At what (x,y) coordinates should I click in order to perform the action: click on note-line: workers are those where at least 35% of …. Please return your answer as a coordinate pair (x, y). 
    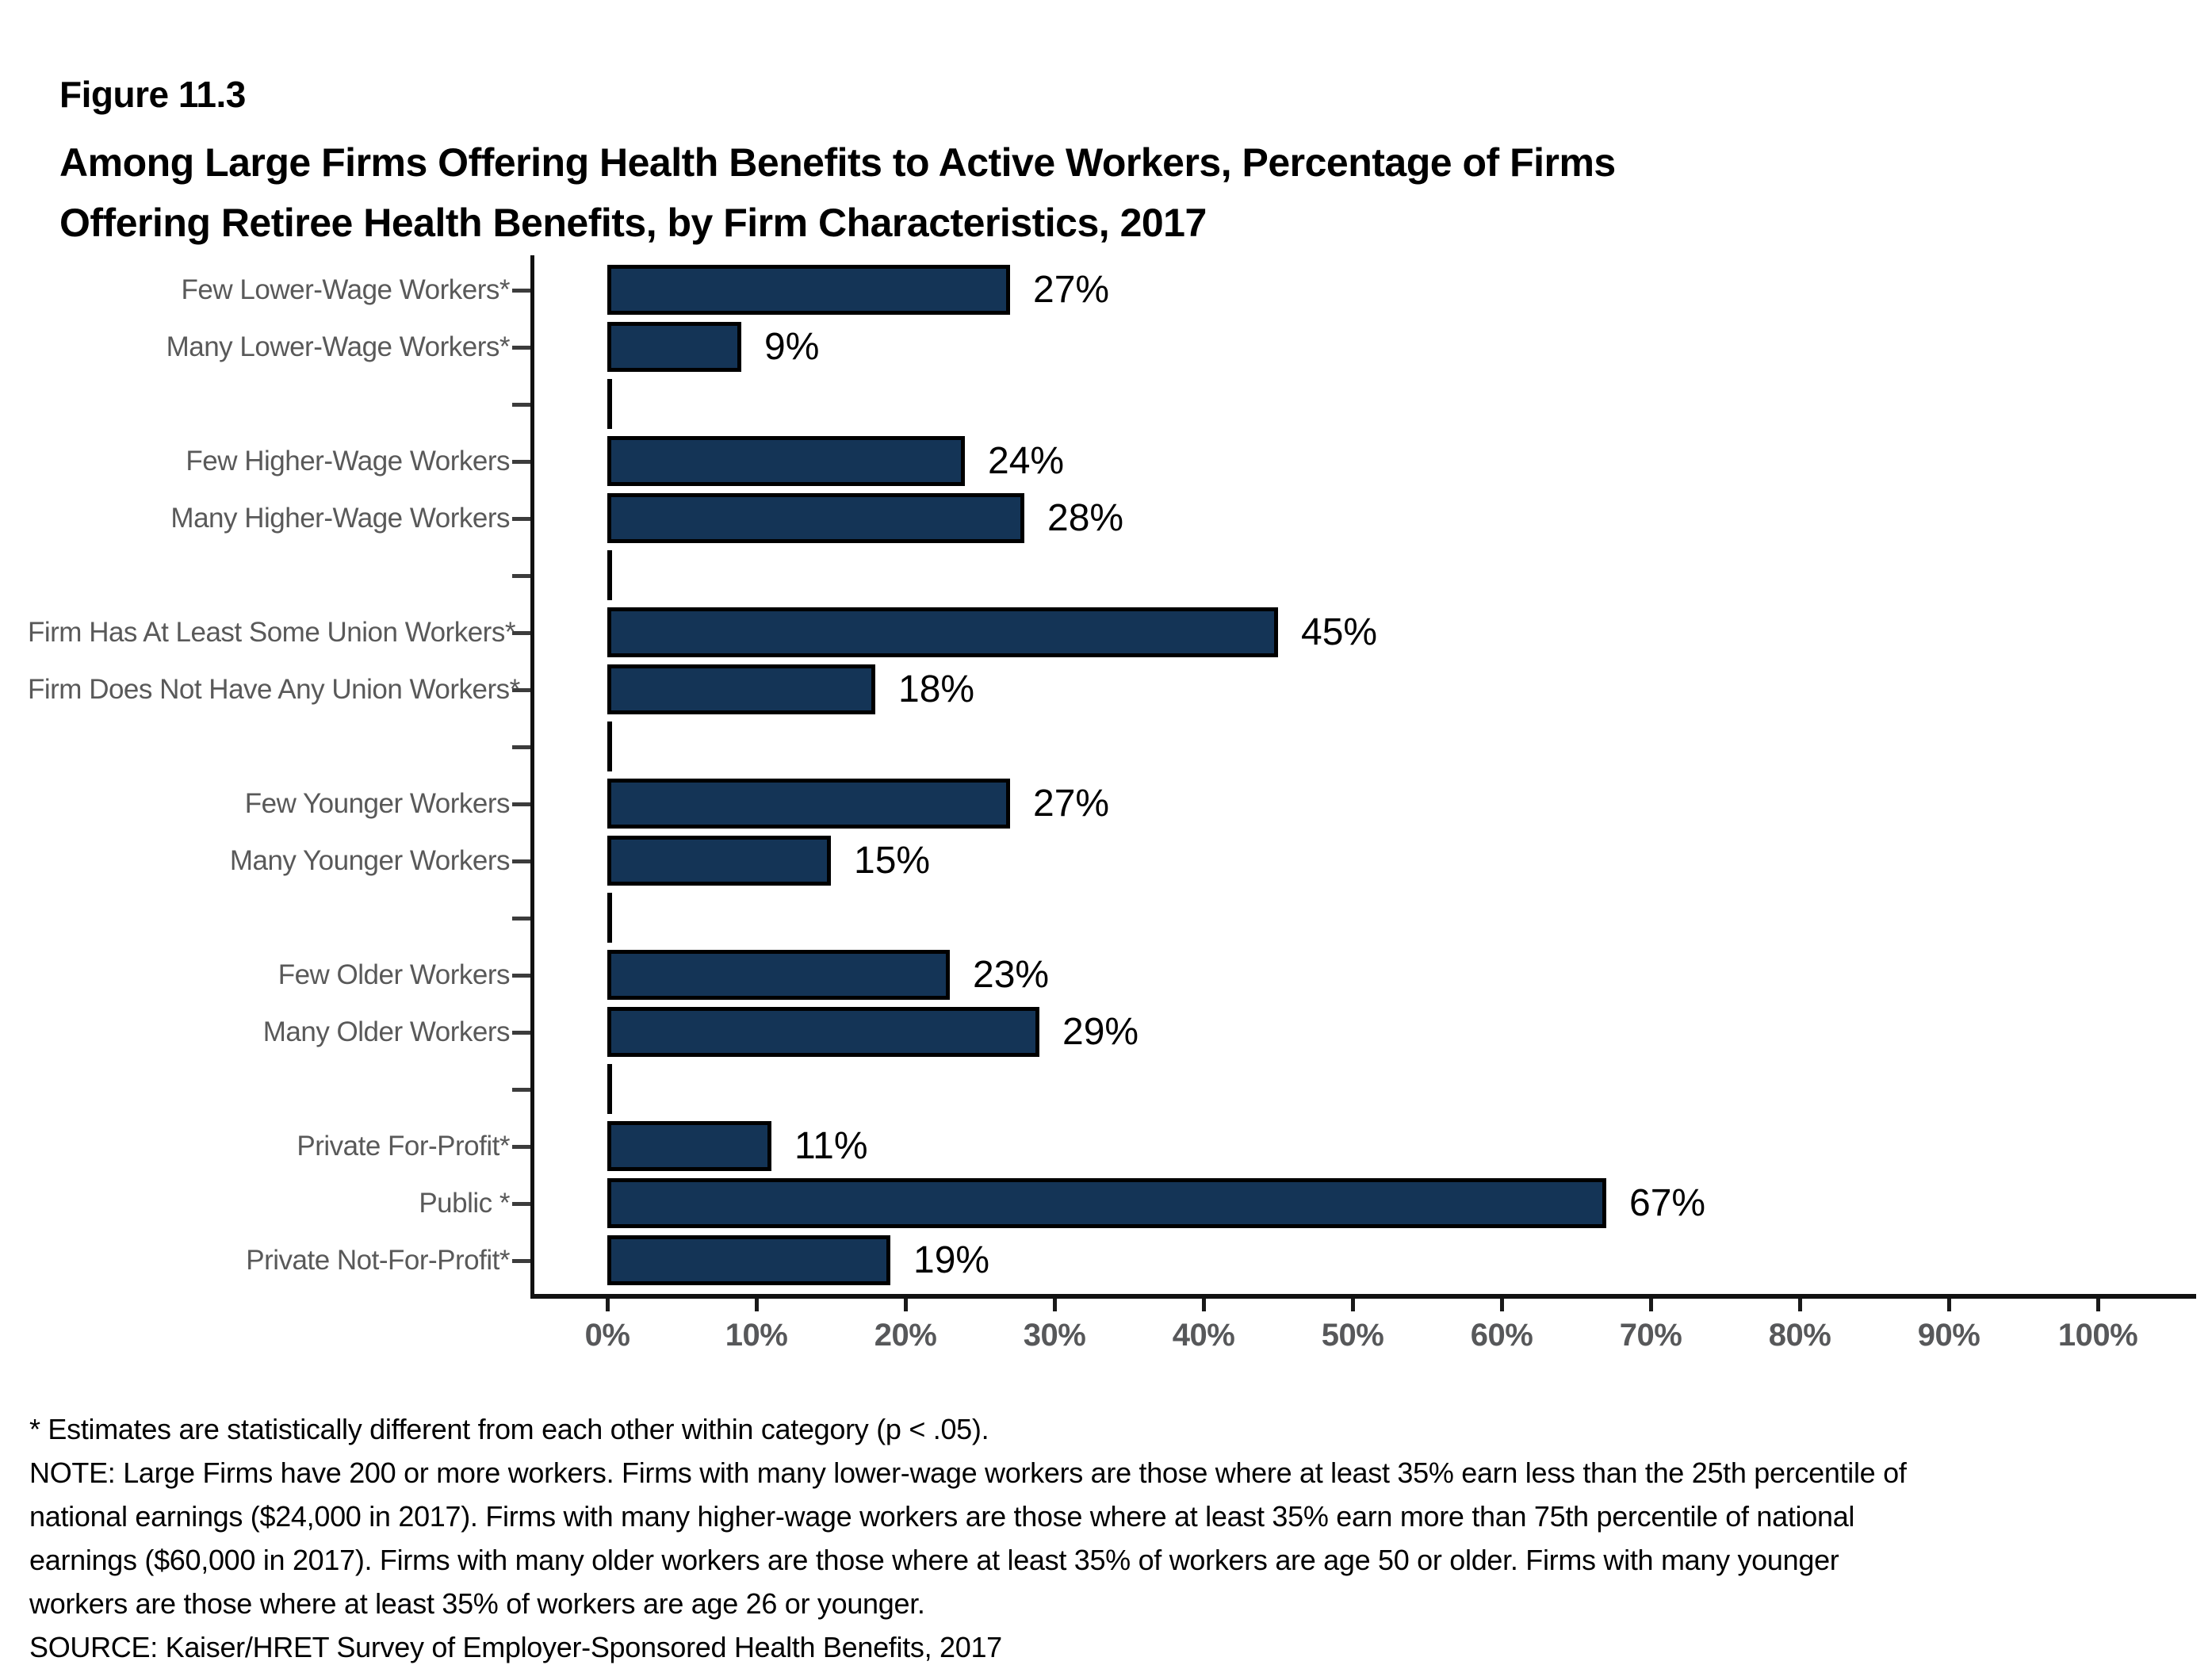
    Looking at the image, I should click on (477, 1603).